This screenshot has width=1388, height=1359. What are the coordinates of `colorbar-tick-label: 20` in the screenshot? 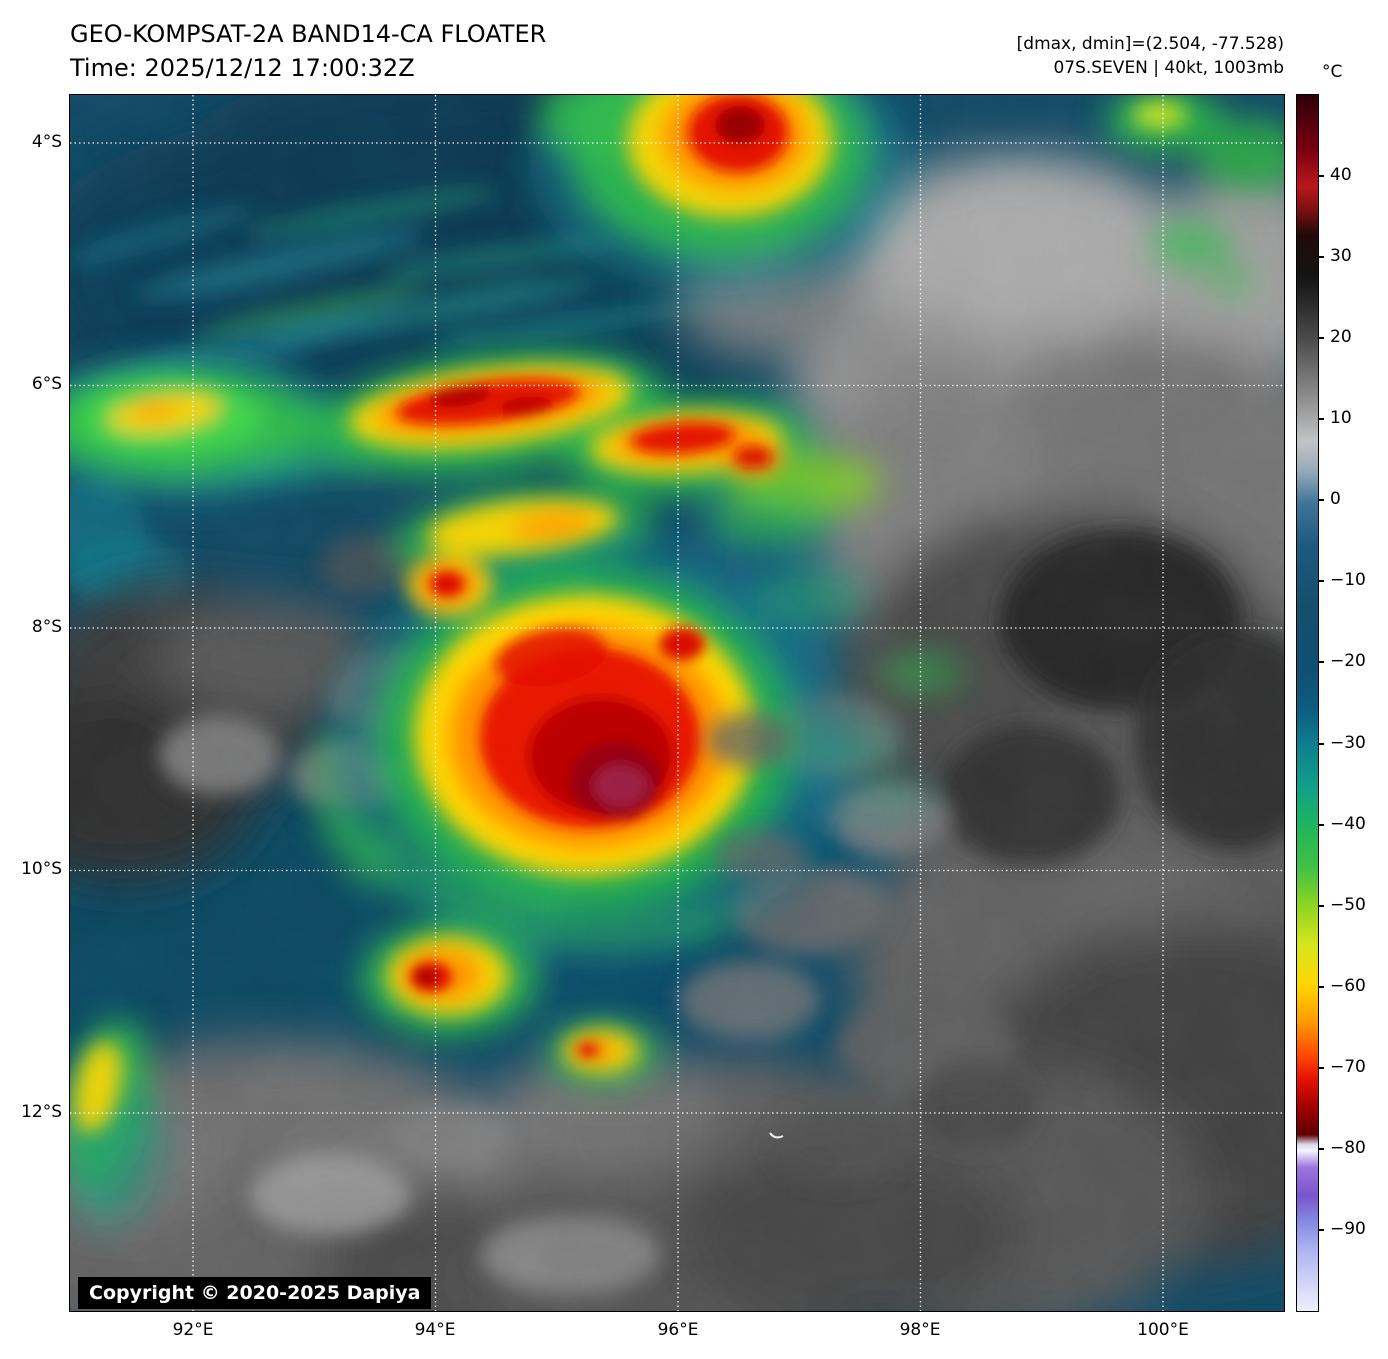 It's located at (1341, 337).